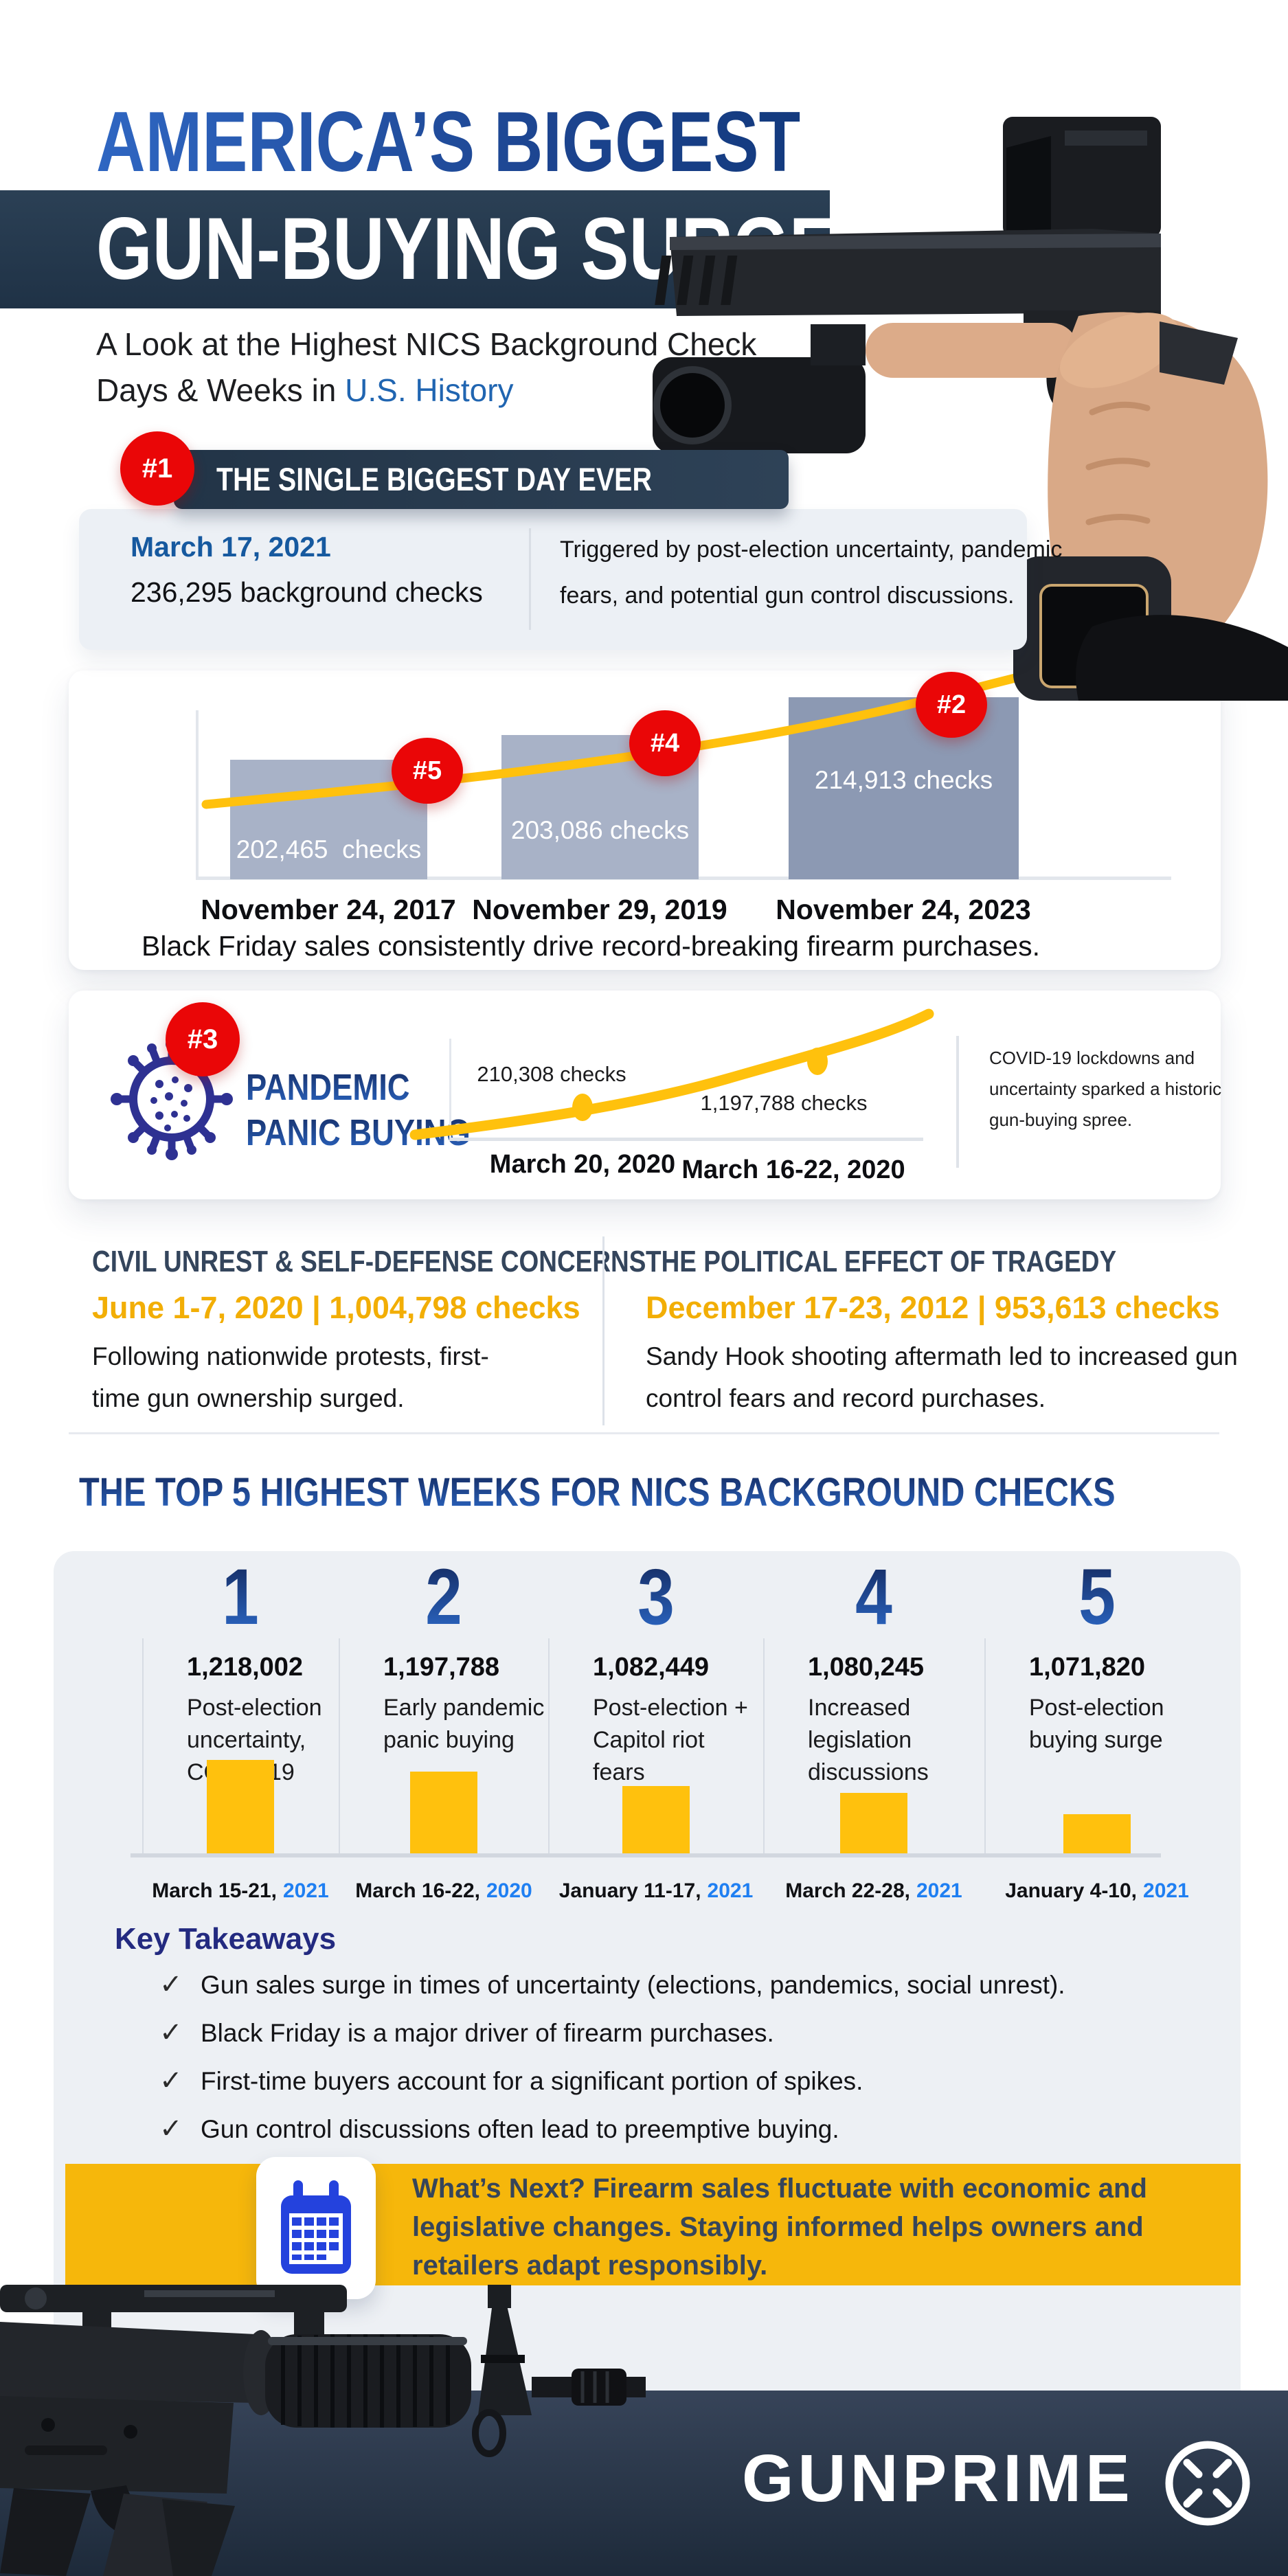 This screenshot has width=1288, height=2576. I want to click on rifle-photo-illustration, so click(323, 2430).